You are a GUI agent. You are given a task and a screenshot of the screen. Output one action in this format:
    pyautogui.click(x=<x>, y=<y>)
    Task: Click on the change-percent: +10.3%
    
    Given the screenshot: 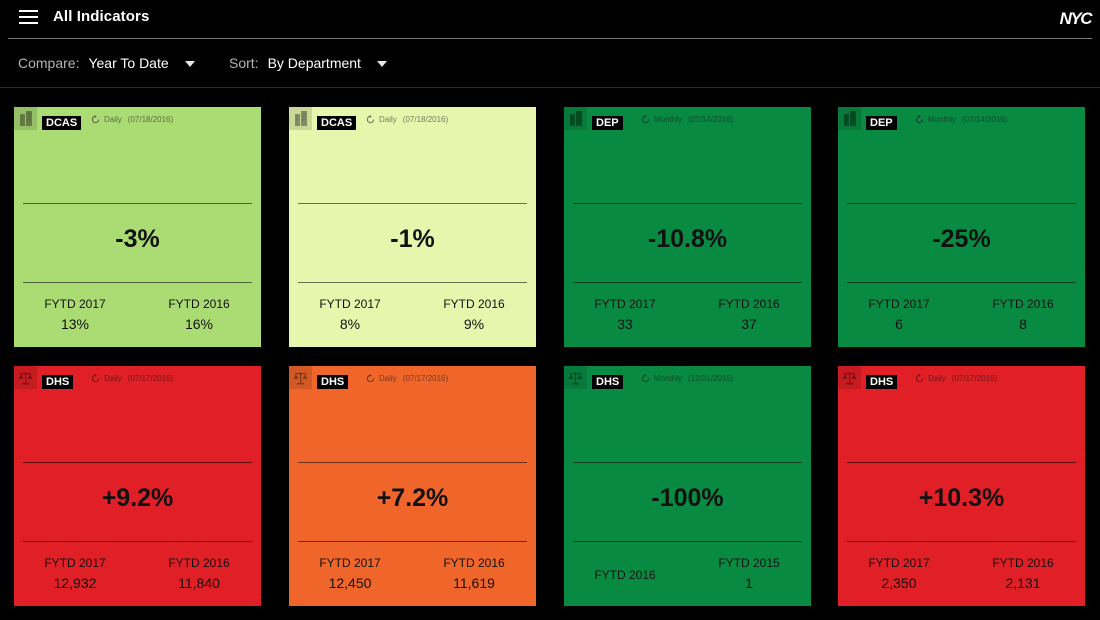 What is the action you would take?
    pyautogui.click(x=961, y=498)
    